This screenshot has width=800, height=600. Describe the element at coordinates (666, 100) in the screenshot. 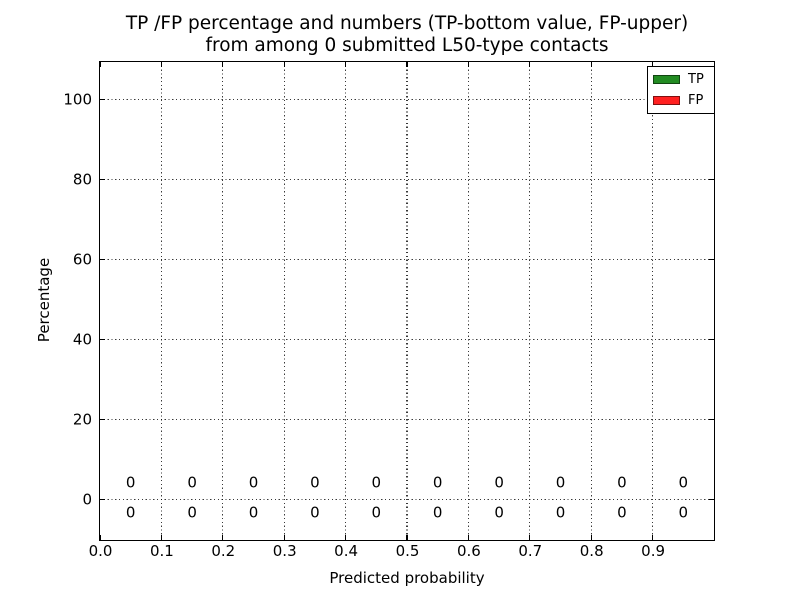

I see `legend-swatch-fp-icon` at that location.